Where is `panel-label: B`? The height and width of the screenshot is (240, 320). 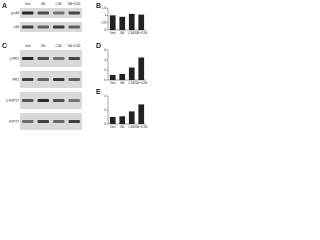
panel-label: B is located at coordinates (98, 6).